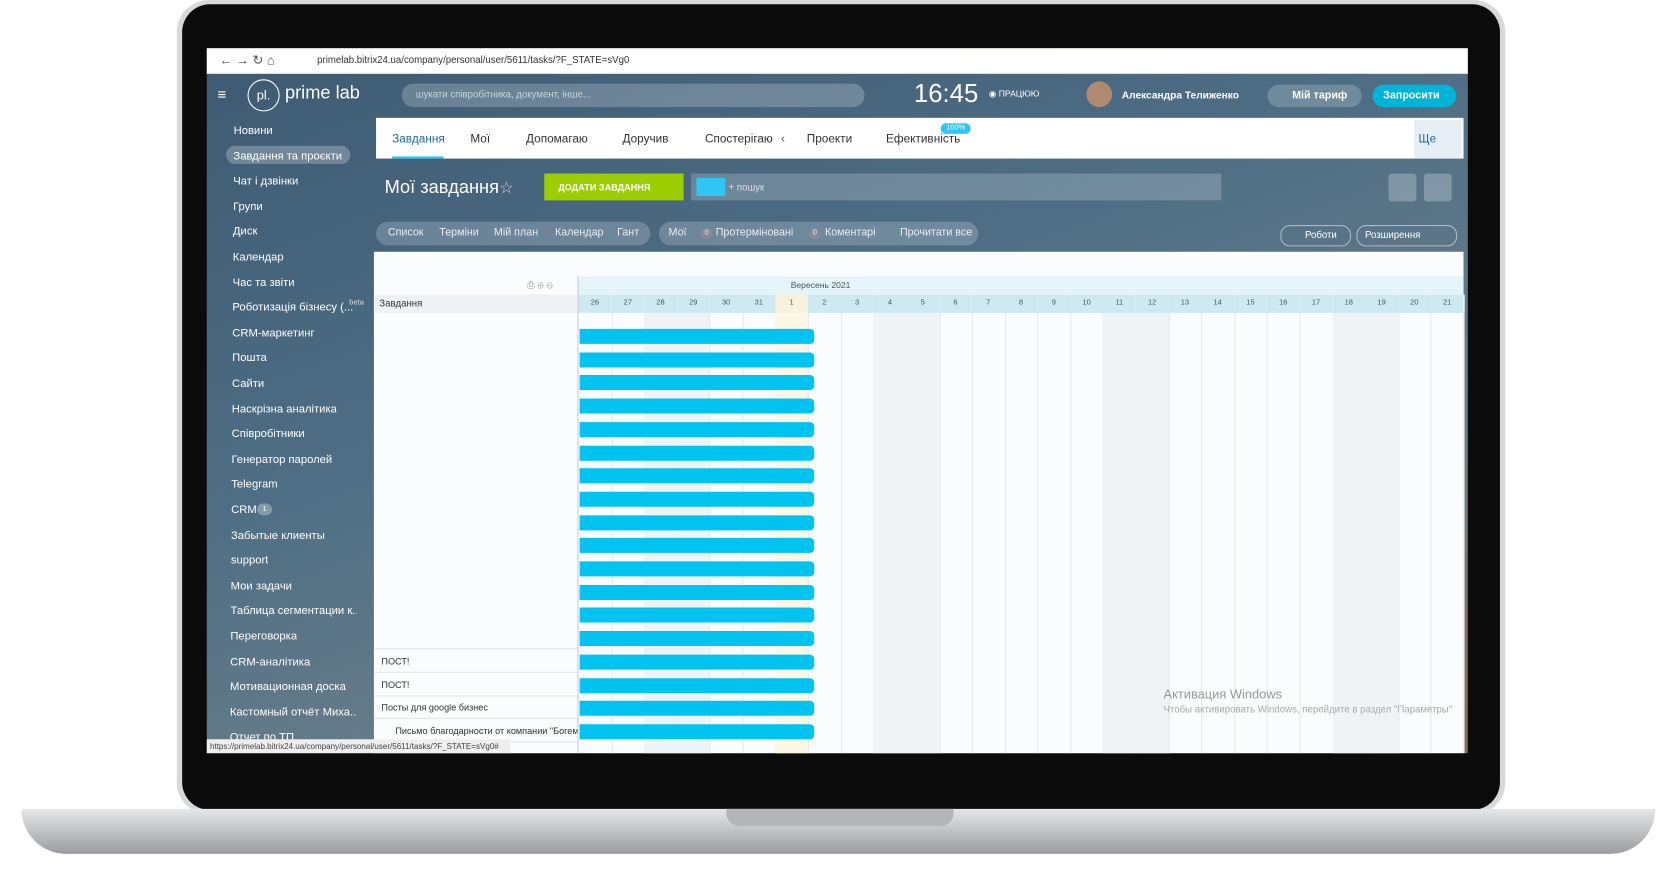 The width and height of the screenshot is (1680, 882). I want to click on filter-chip, so click(711, 187).